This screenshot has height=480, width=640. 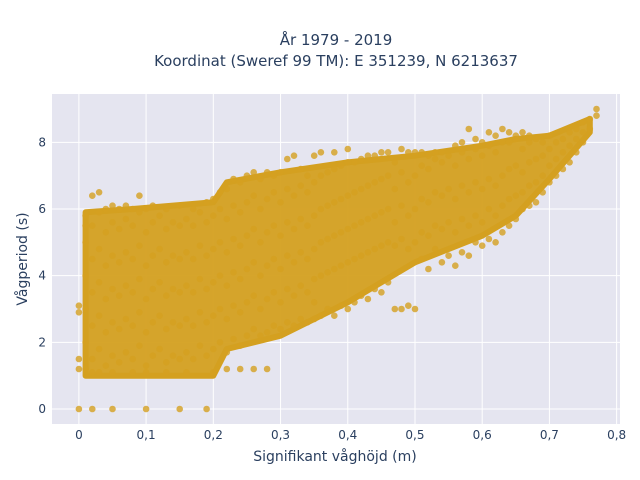 I want to click on x-tick-labels: 0 0,1 0,2 0,3 0,4 0,5 0,6 0,7 0,8, so click(x=350, y=435).